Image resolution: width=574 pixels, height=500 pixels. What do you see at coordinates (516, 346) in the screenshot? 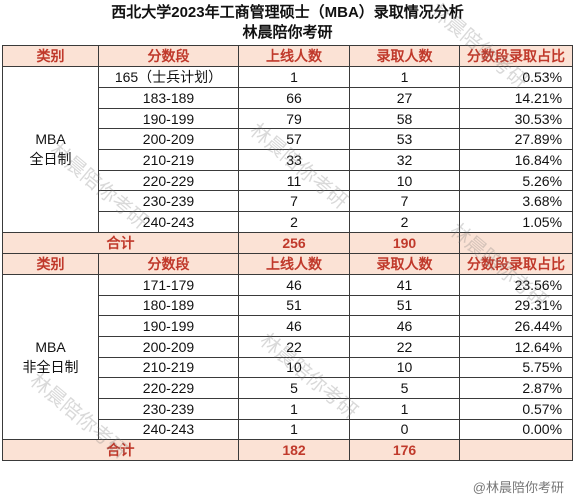
I see `ratio-cell: 12.64%` at bounding box center [516, 346].